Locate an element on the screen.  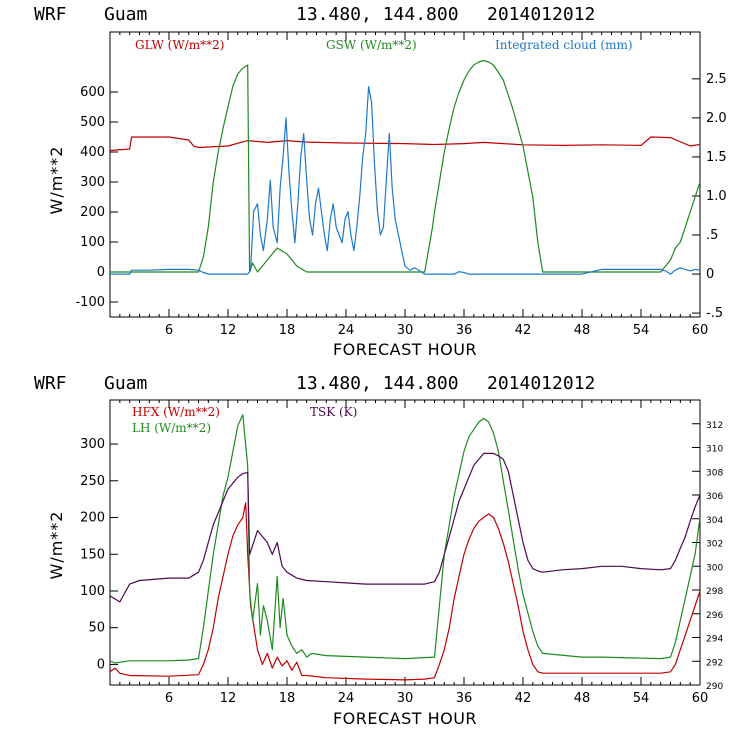
y-tick-label: 150 is located at coordinates (92, 554).